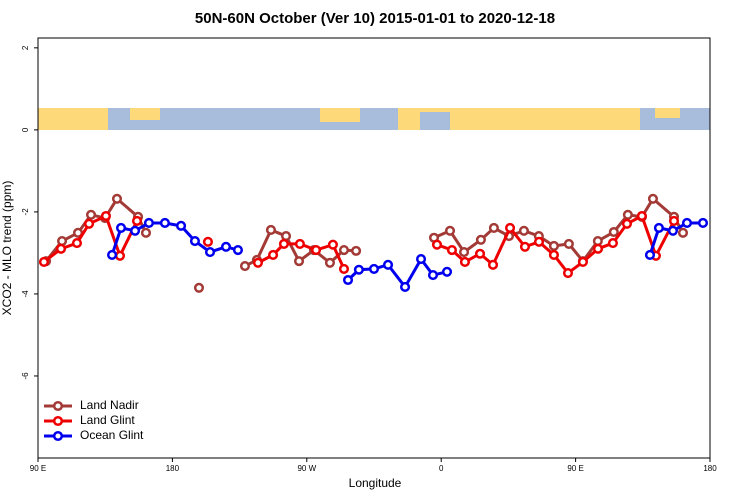 The width and height of the screenshot is (750, 500). What do you see at coordinates (25, 212) in the screenshot?
I see `y-tick-label: -2` at bounding box center [25, 212].